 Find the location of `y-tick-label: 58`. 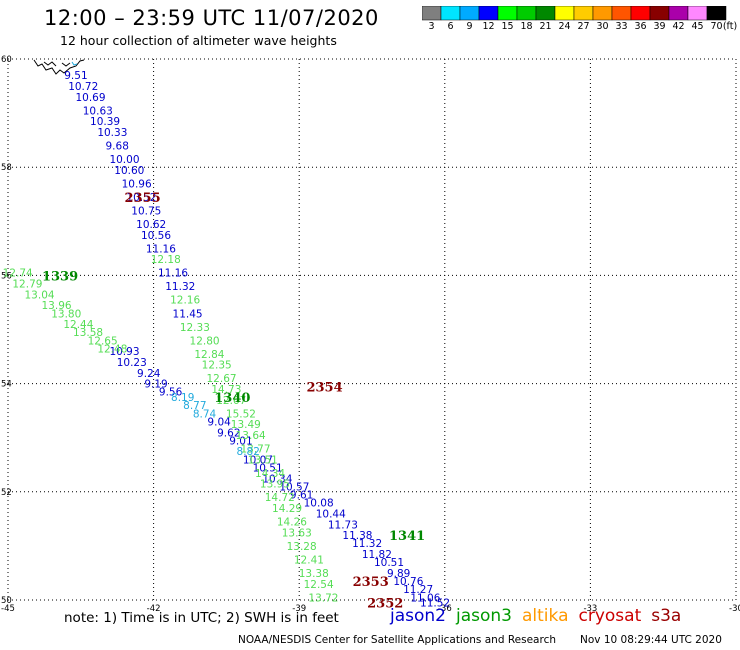

y-tick-label: 58 is located at coordinates (6, 168).